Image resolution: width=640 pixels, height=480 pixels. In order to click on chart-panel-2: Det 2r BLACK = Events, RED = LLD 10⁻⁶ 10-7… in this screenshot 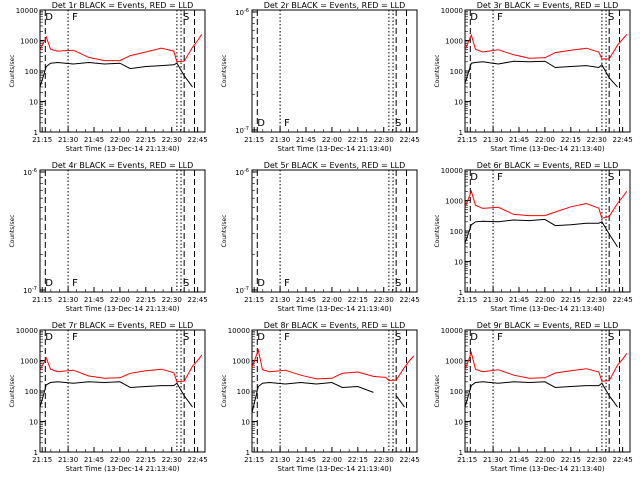, I will do `click(320, 77)`.